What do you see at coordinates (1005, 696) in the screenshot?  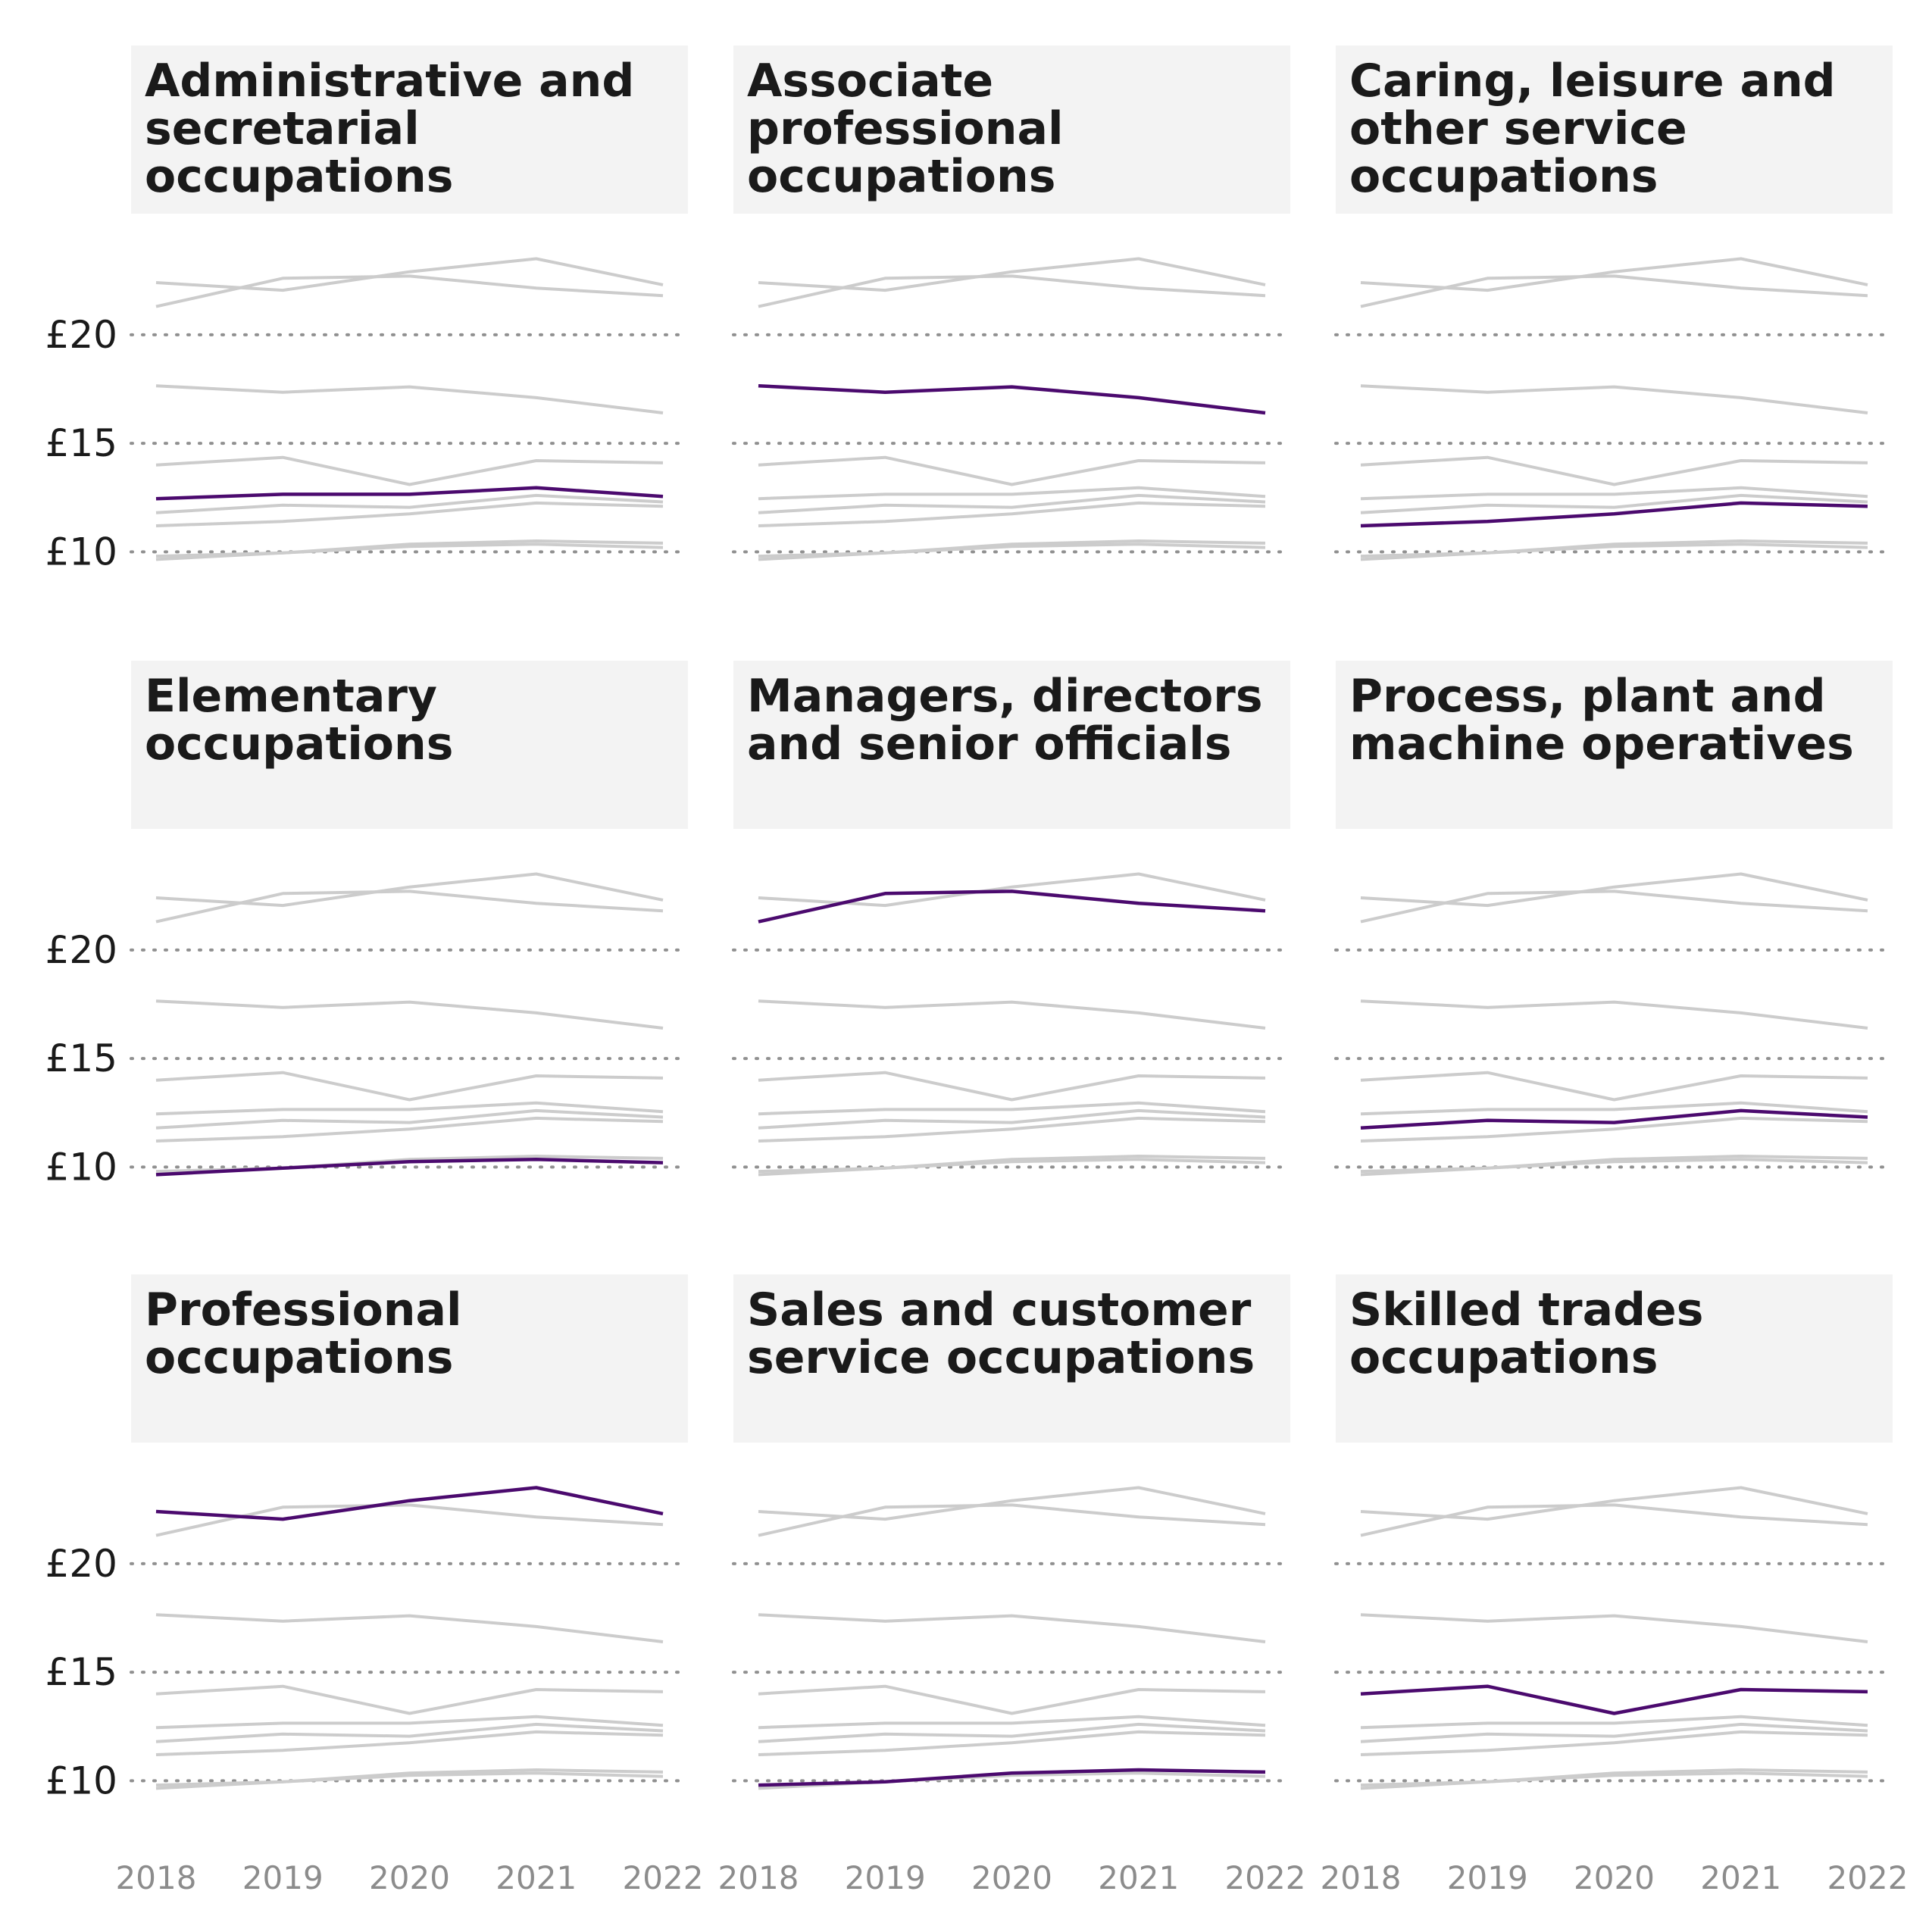 I see `panel-title-line: Managers, directors` at bounding box center [1005, 696].